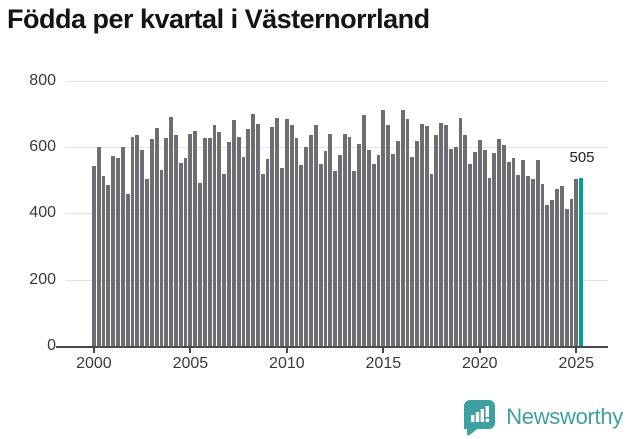  Describe the element at coordinates (479, 350) in the screenshot. I see `x-tick-2020` at that location.